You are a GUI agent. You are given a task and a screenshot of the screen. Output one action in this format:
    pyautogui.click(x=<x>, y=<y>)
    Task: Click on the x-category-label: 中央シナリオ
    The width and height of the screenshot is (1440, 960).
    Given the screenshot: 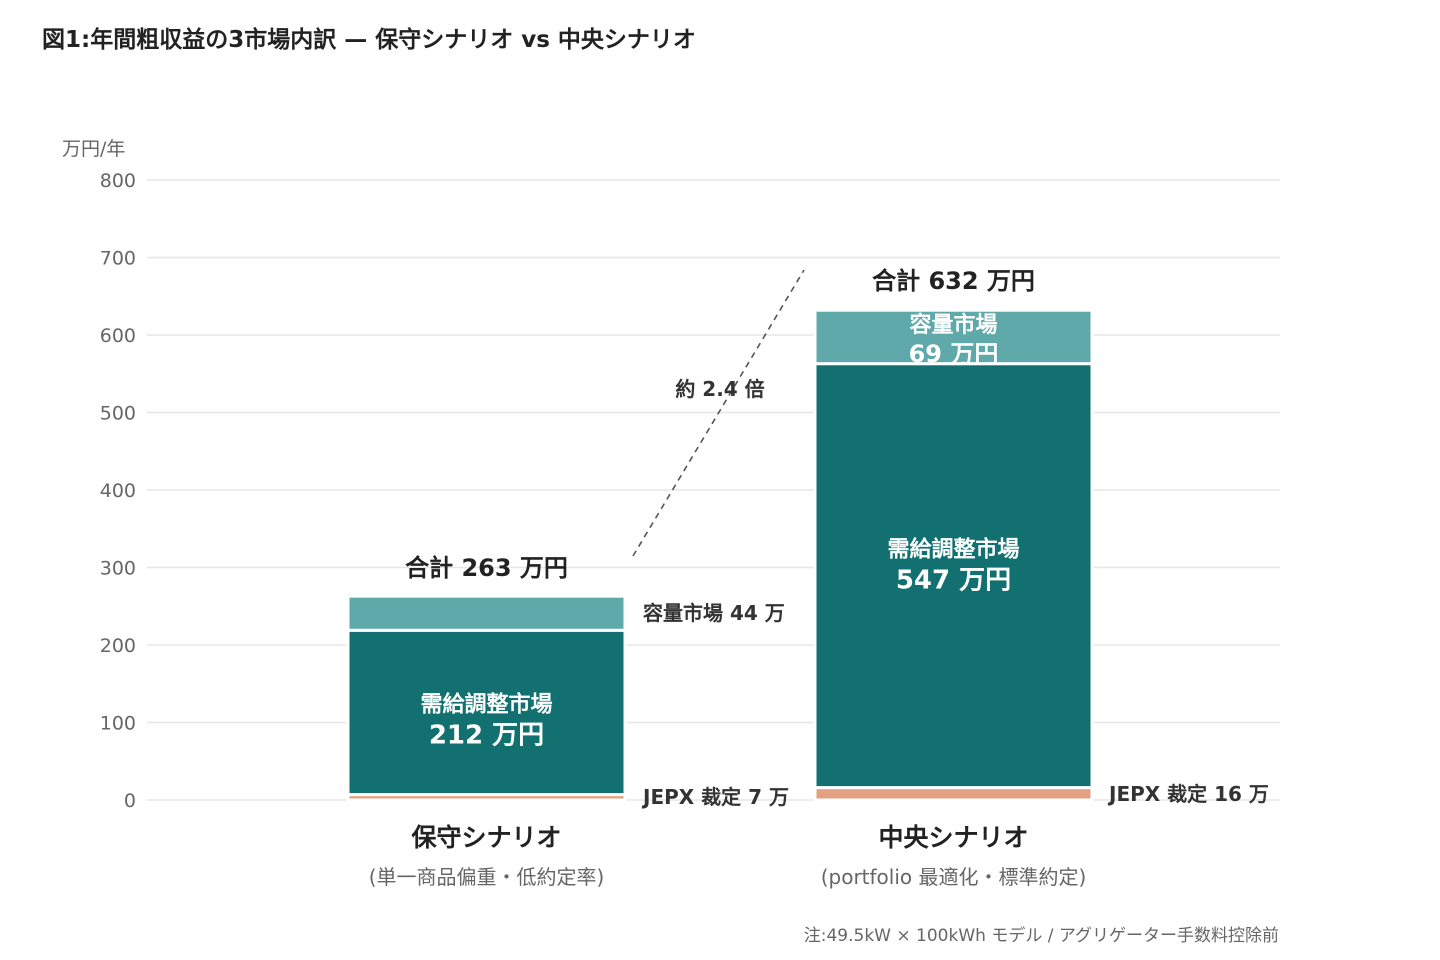 What is the action you would take?
    pyautogui.click(x=953, y=837)
    